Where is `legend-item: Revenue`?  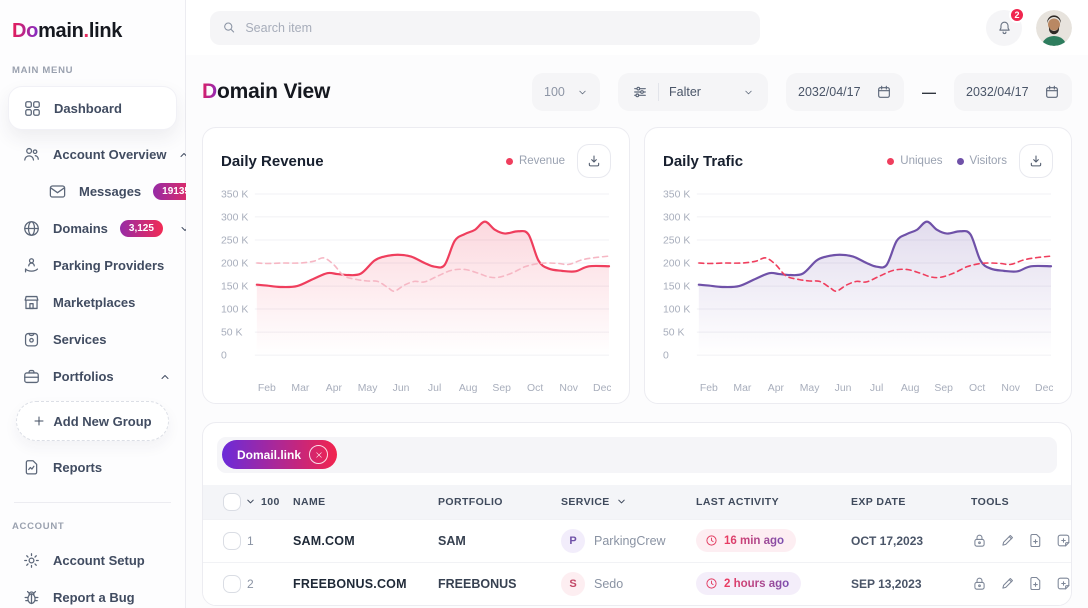 legend-item: Revenue is located at coordinates (535, 161).